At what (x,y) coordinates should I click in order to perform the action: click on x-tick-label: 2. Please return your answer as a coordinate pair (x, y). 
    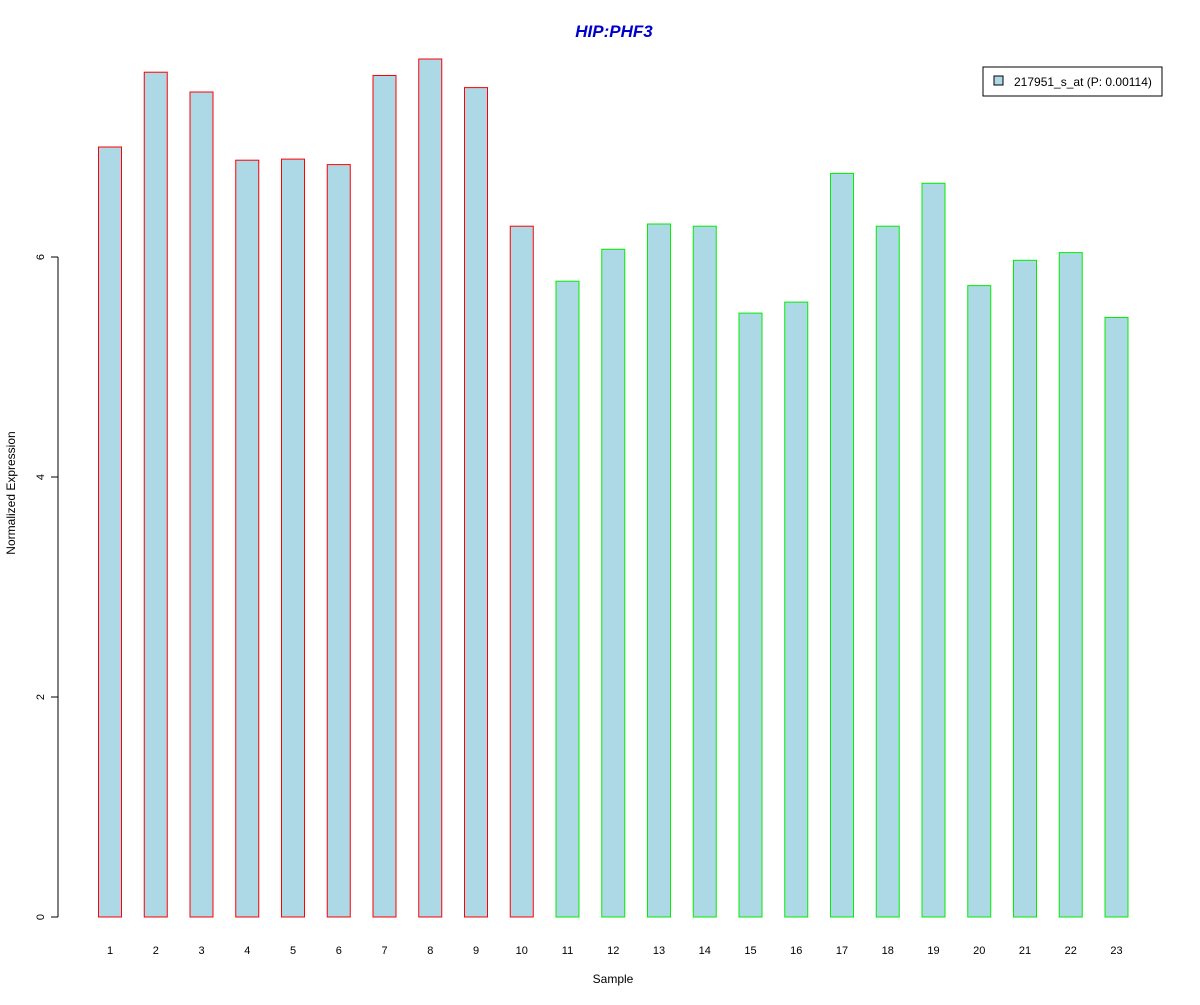
    Looking at the image, I should click on (156, 951).